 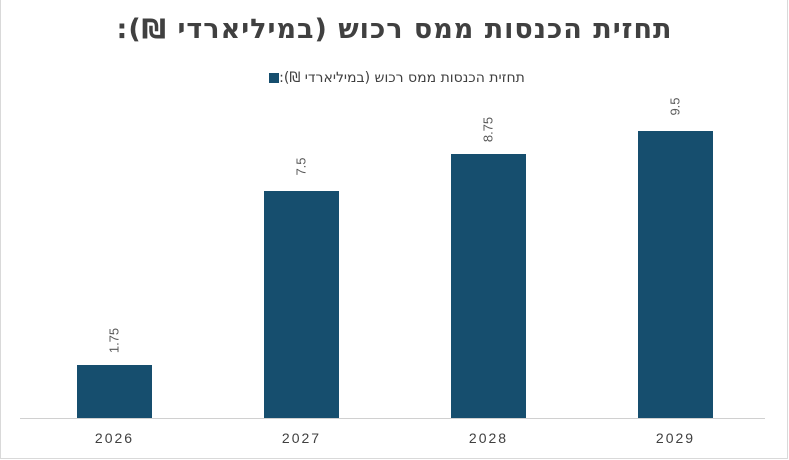 What do you see at coordinates (114, 438) in the screenshot?
I see `x-tick-label-2026: 2026` at bounding box center [114, 438].